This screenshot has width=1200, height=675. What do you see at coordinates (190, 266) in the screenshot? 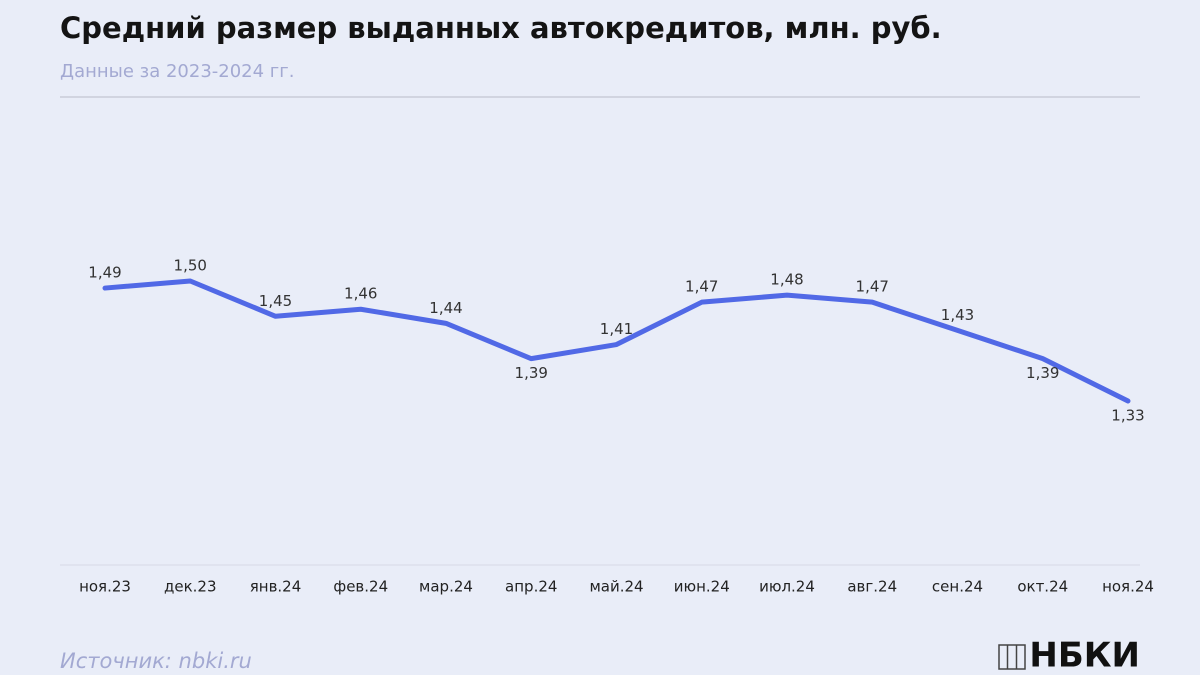
I see `data-label: 1,50` at bounding box center [190, 266].